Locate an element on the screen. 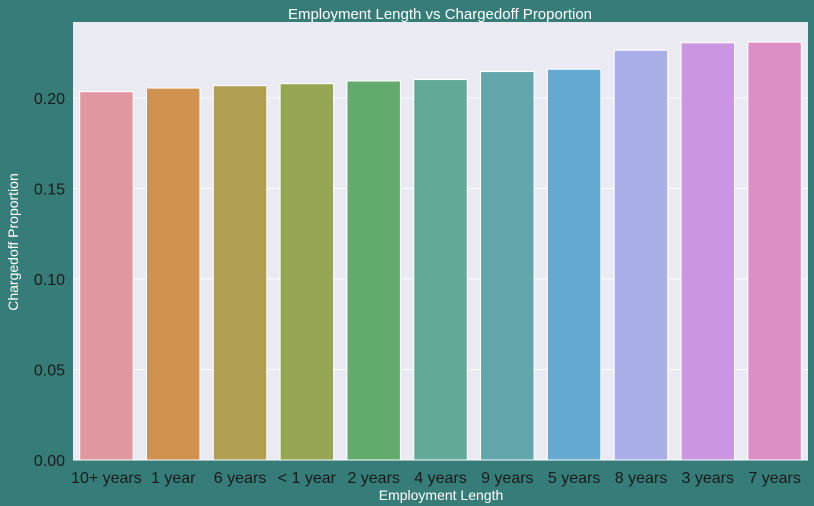 The image size is (814, 506). x-tick-label: 5 years is located at coordinates (574, 478).